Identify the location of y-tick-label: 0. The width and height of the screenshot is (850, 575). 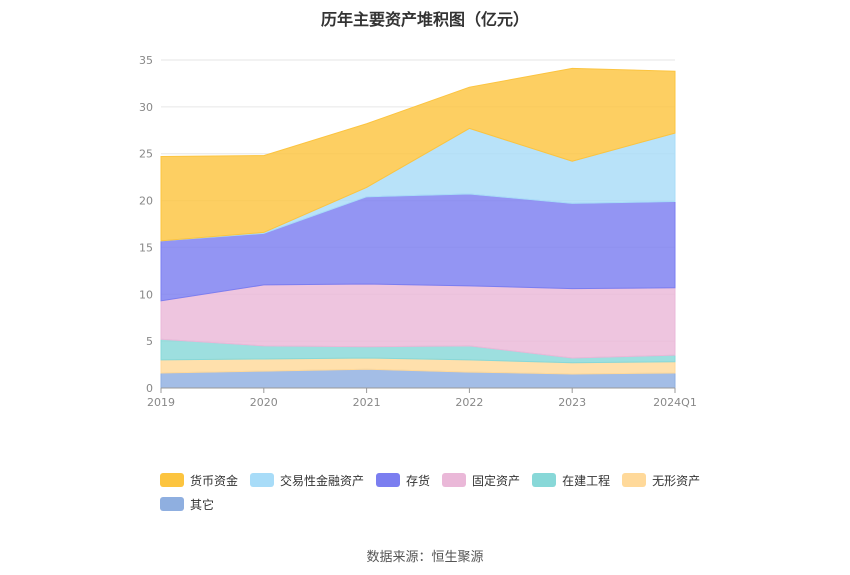
(149, 388).